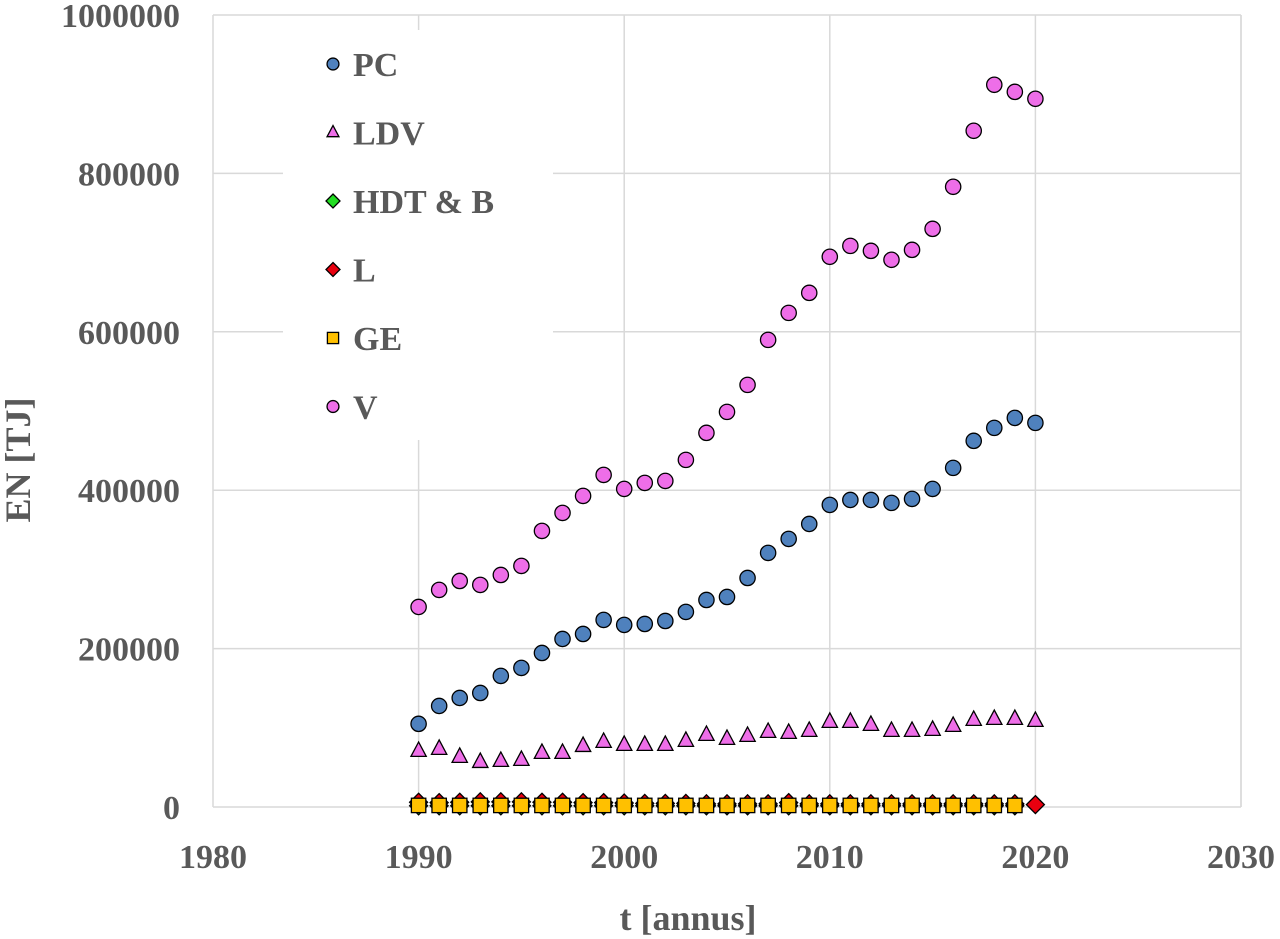 The width and height of the screenshot is (1280, 939). What do you see at coordinates (129, 333) in the screenshot?
I see `y-tick-label: 600000` at bounding box center [129, 333].